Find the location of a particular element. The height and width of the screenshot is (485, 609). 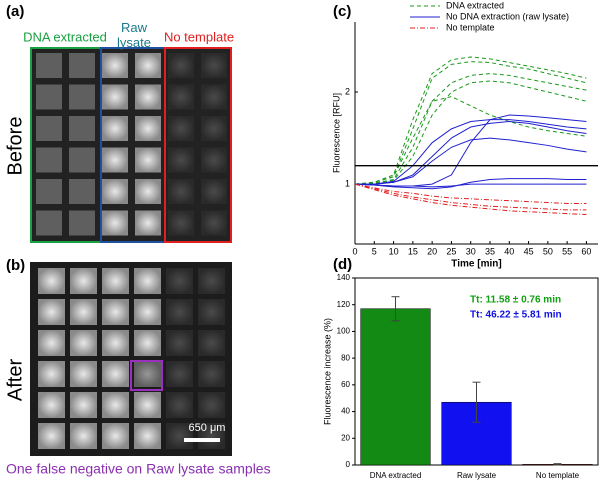

x-tick-label: 20 is located at coordinates (432, 251).